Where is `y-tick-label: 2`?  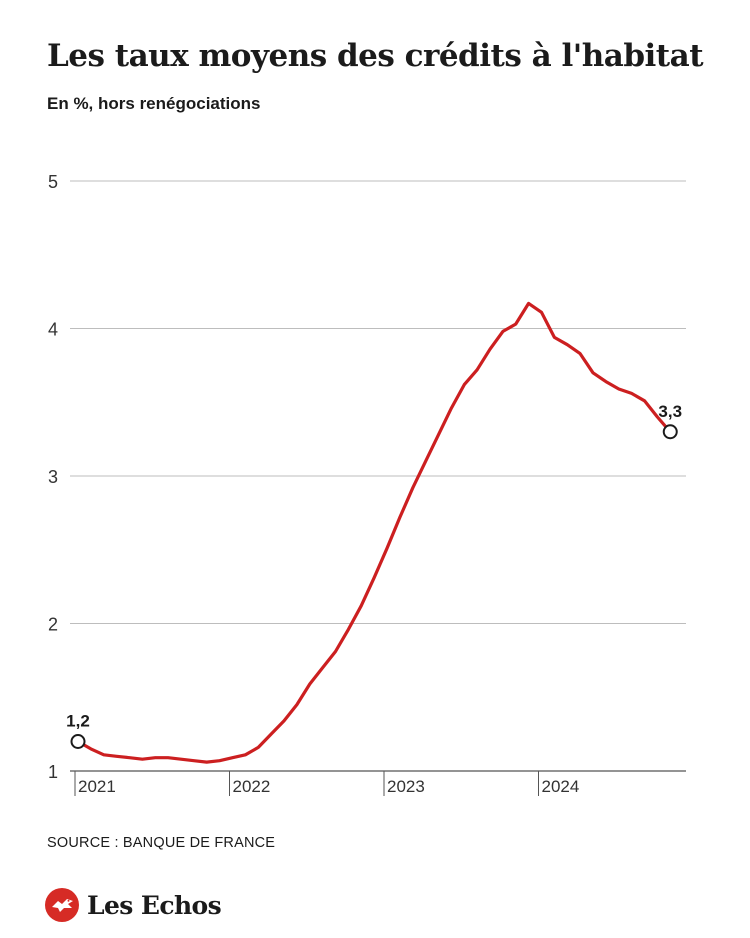 y-tick-label: 2 is located at coordinates (53, 625).